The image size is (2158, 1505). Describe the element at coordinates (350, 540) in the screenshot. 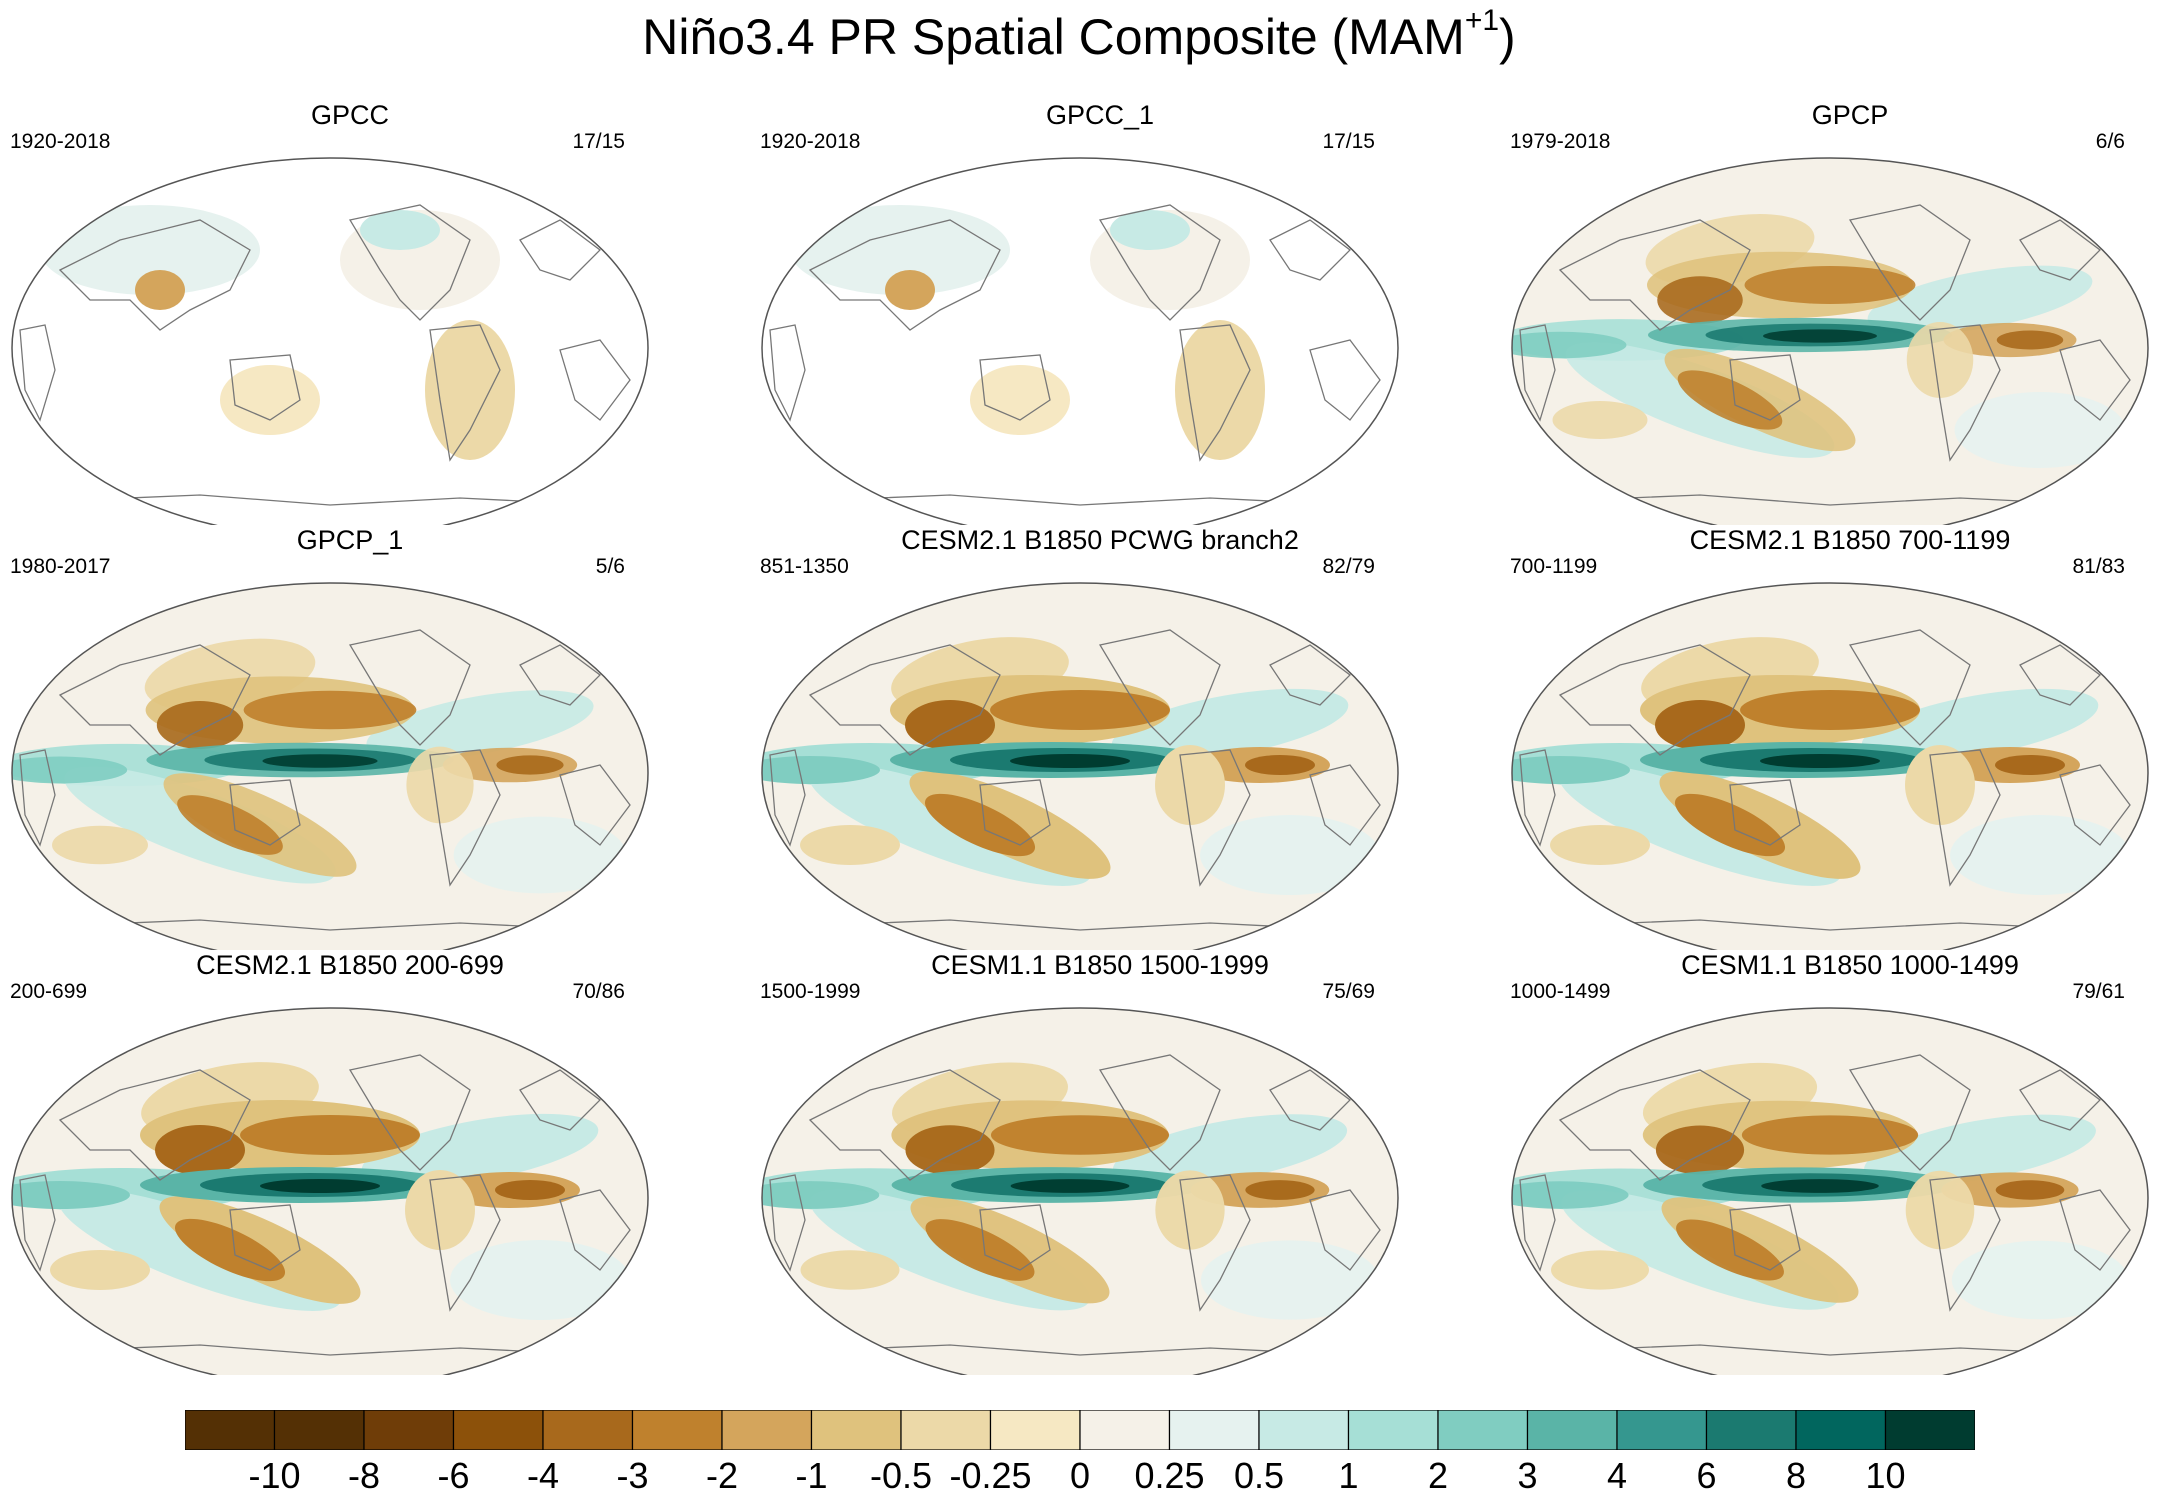

I see `panel-title: GPCP_1` at that location.